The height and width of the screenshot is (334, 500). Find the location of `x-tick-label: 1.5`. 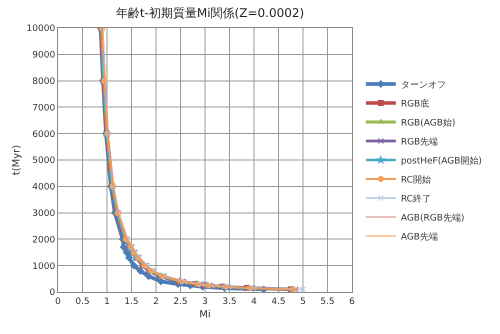

x-tick-label: 1.5 is located at coordinates (131, 301).